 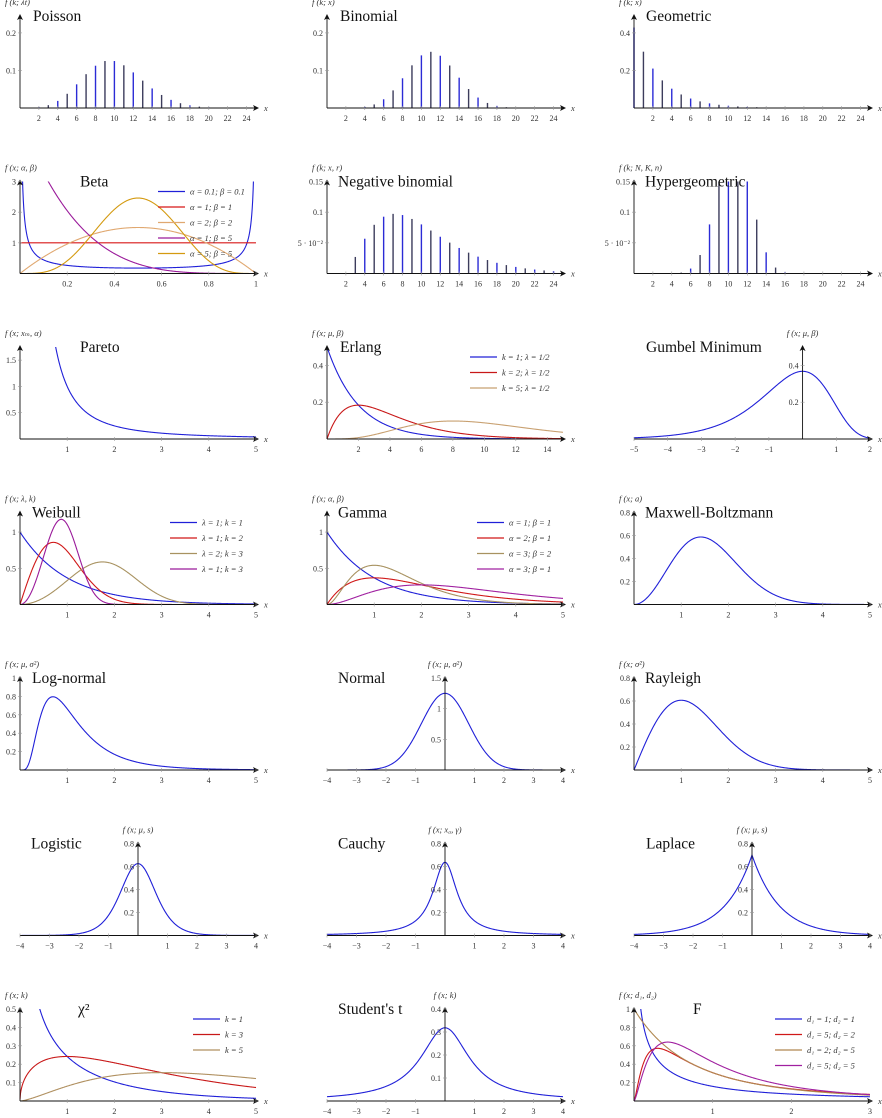 What do you see at coordinates (222, 569) in the screenshot?
I see `legend-label: λ = 1; k = 3` at bounding box center [222, 569].